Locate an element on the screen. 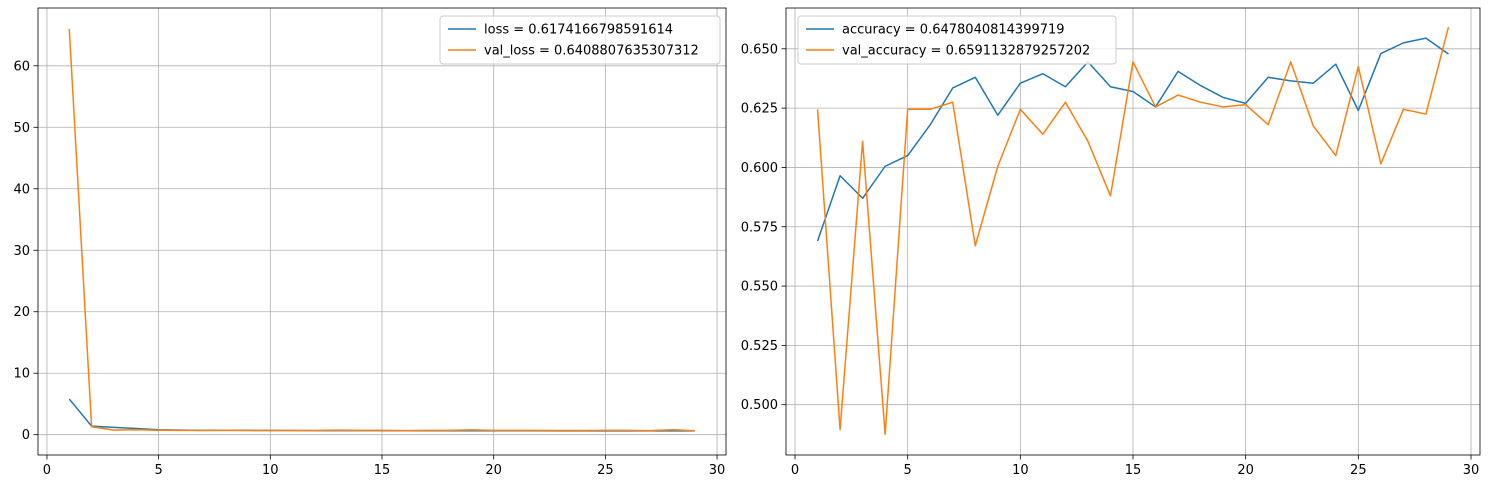 Image resolution: width=1488 pixels, height=490 pixels. loss-legend-label: loss = 0.6174166798591614 is located at coordinates (578, 30).